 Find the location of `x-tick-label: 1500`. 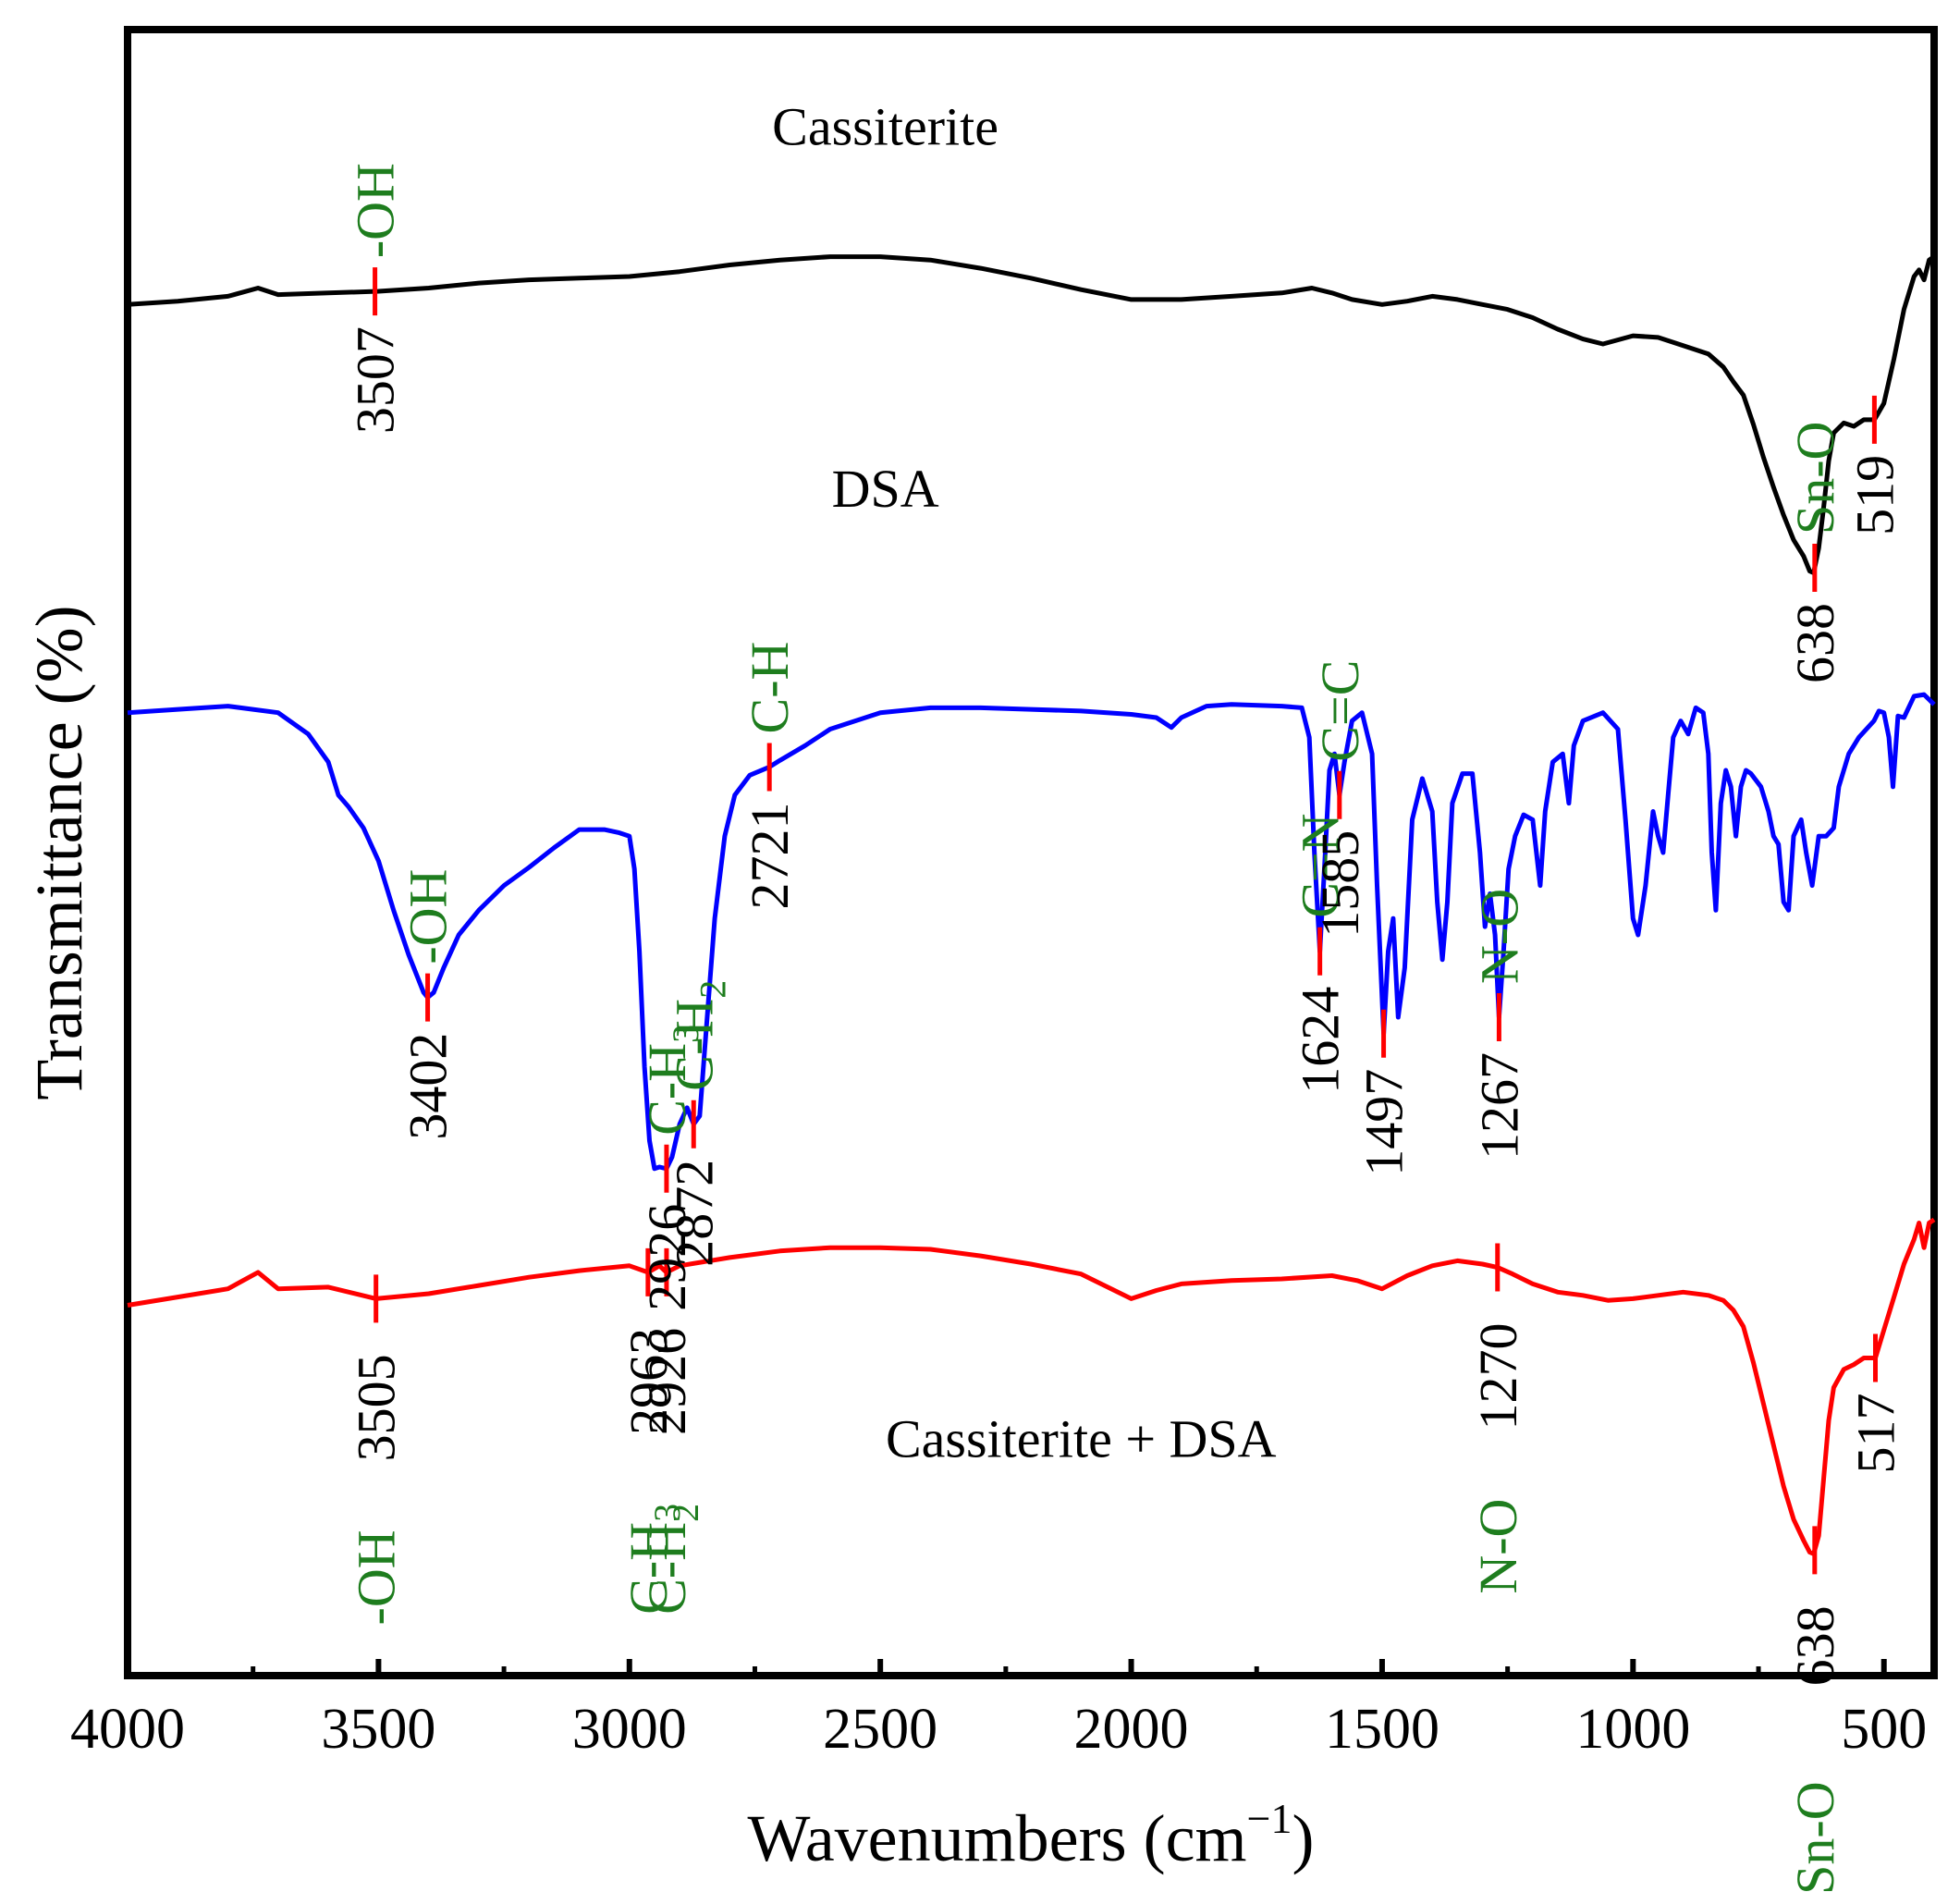

x-tick-label: 1500 is located at coordinates (1382, 1729).